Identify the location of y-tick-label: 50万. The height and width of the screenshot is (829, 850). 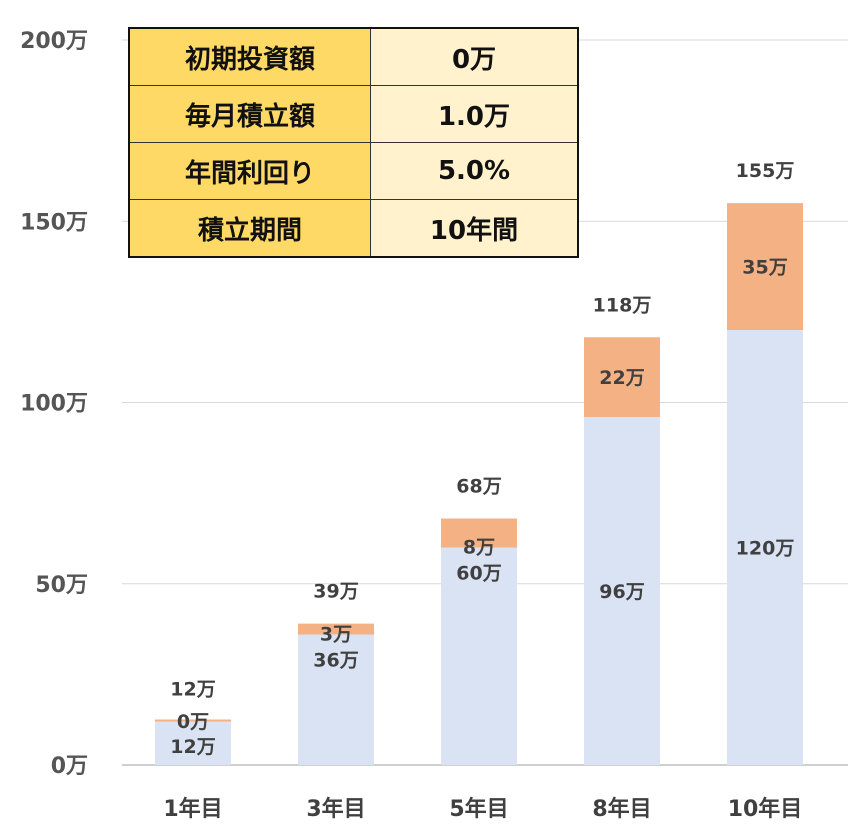
(61, 585).